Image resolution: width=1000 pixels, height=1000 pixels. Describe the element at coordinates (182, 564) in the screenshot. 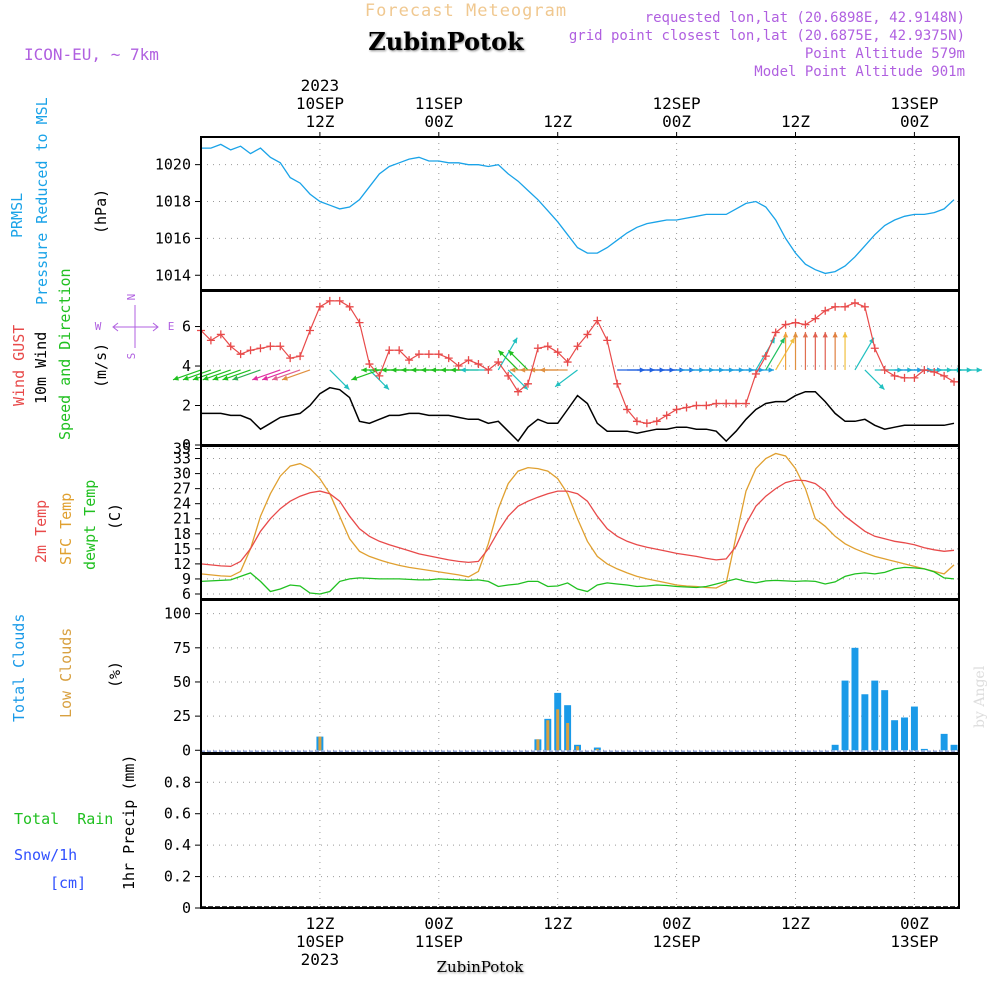

I see `y-tick-label: 12` at that location.